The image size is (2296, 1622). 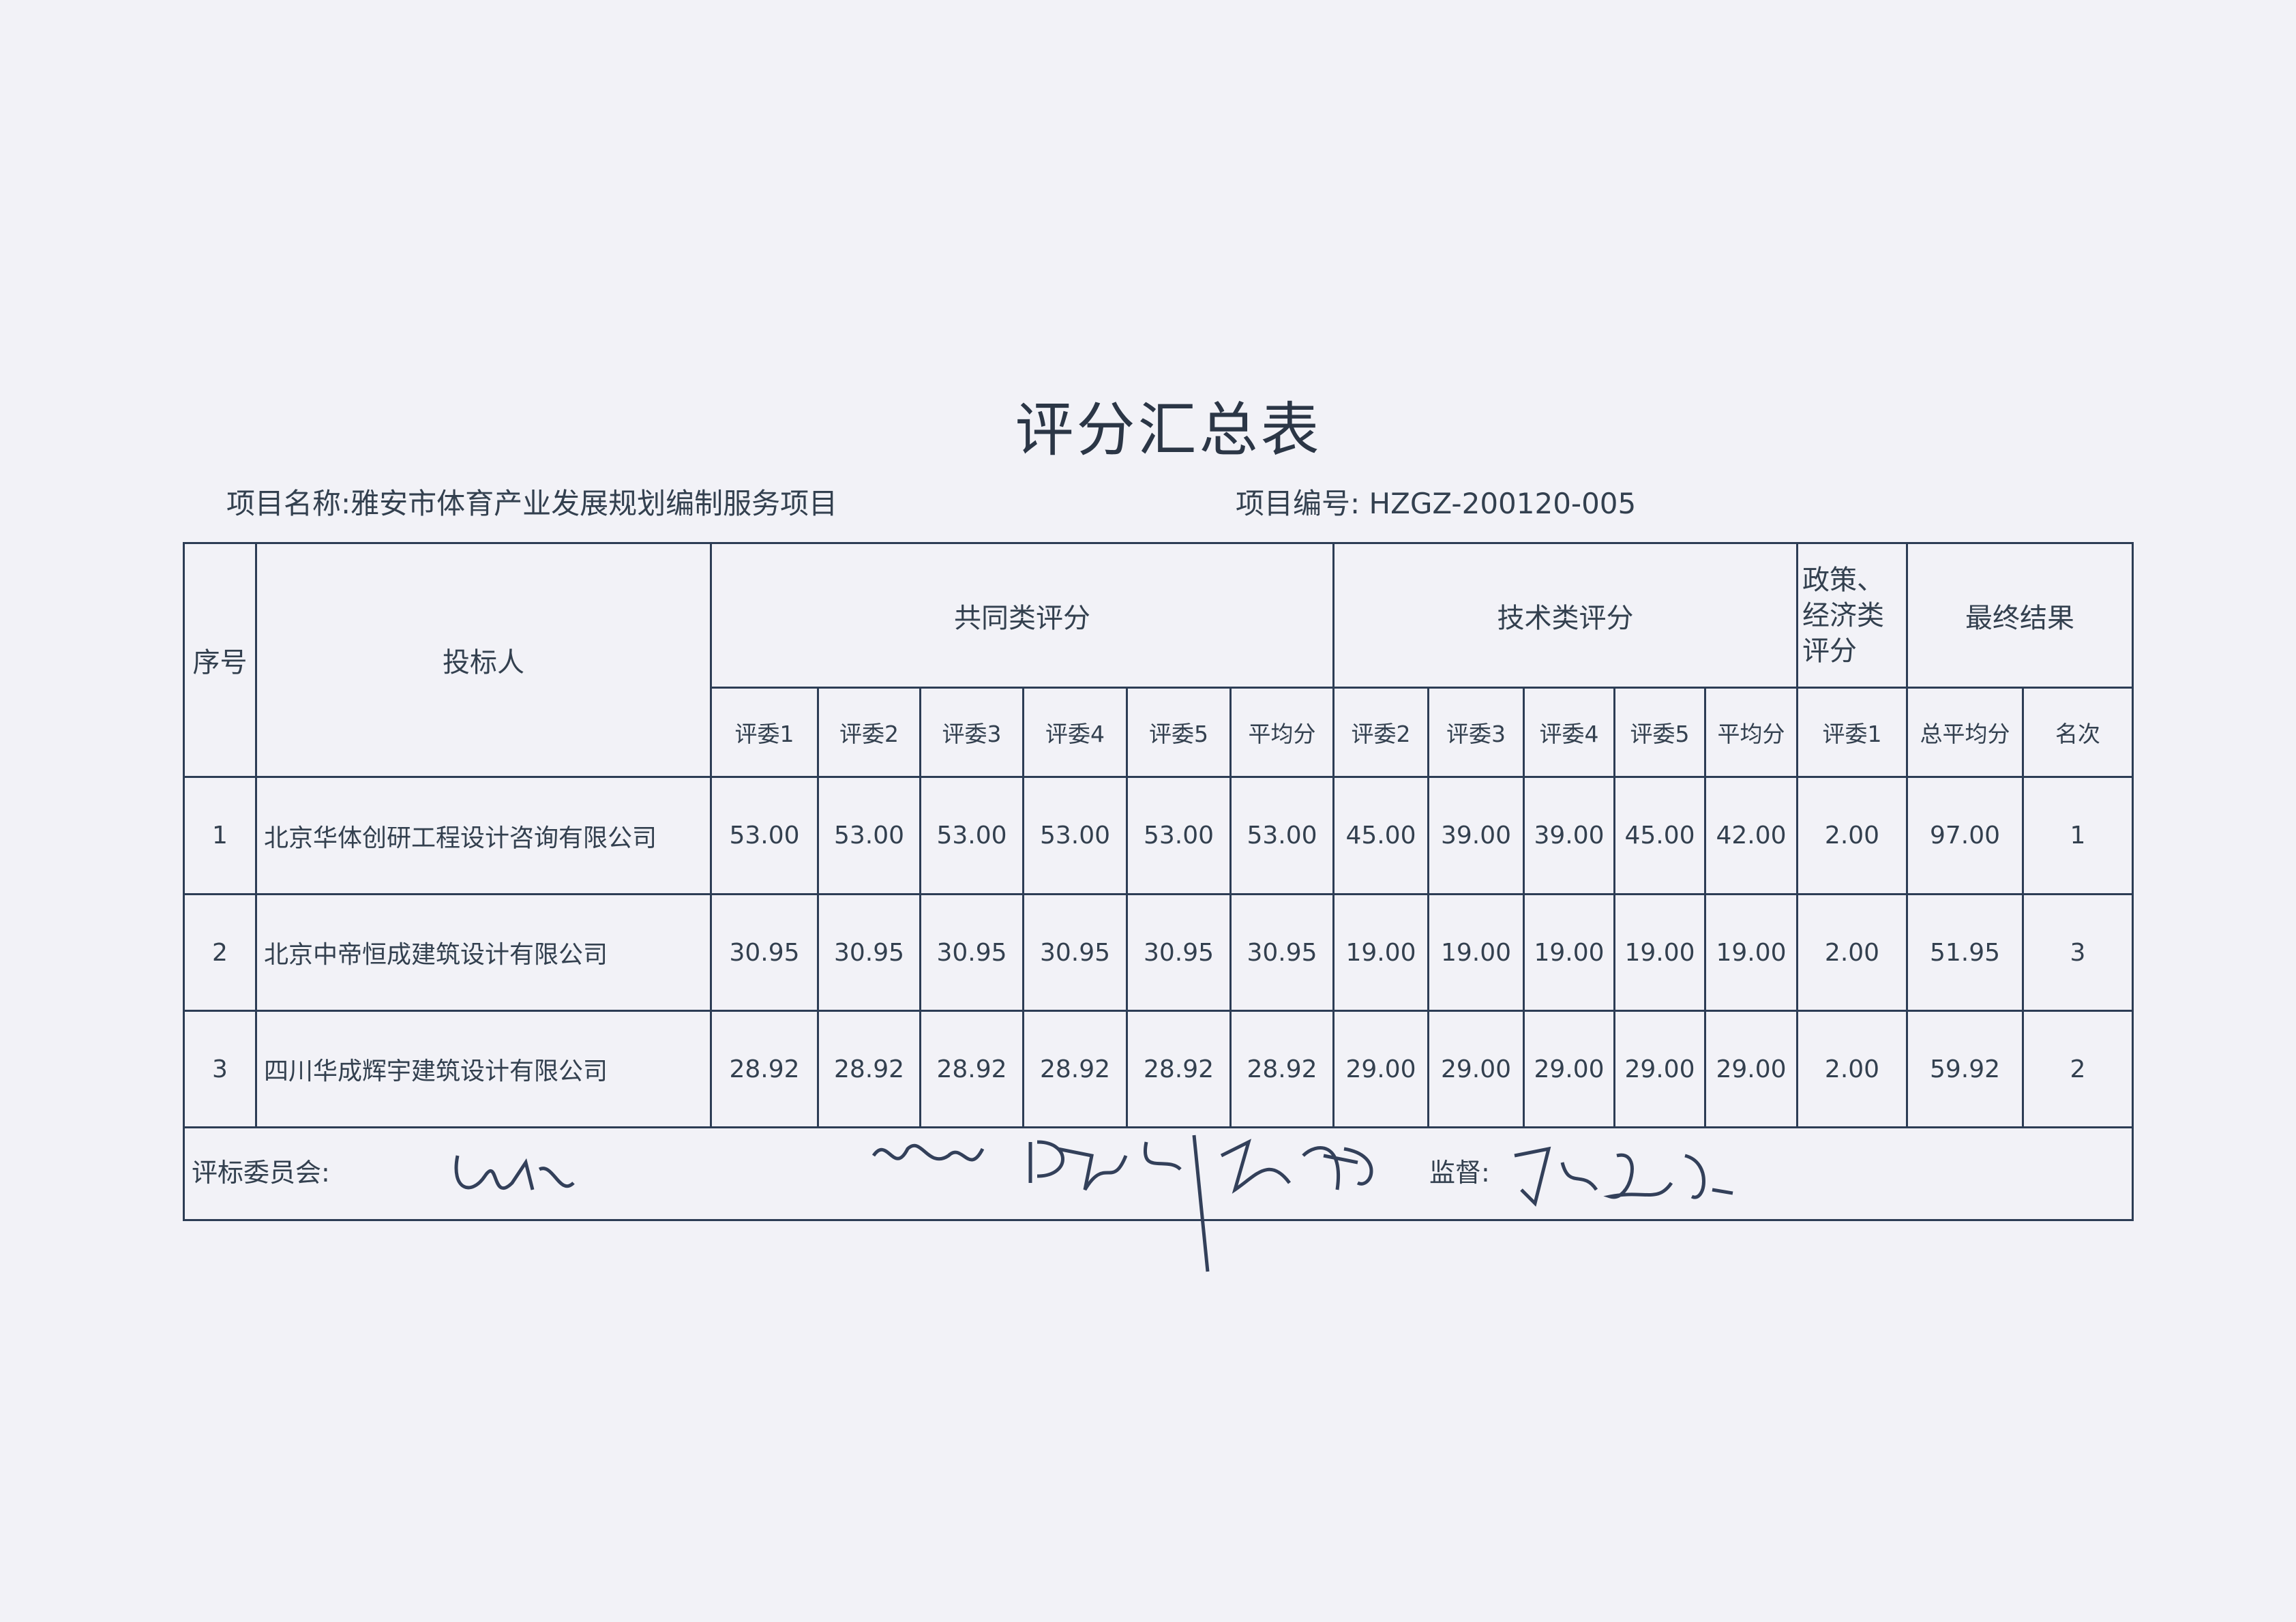 I want to click on score-cell: 42.00, so click(x=1751, y=835).